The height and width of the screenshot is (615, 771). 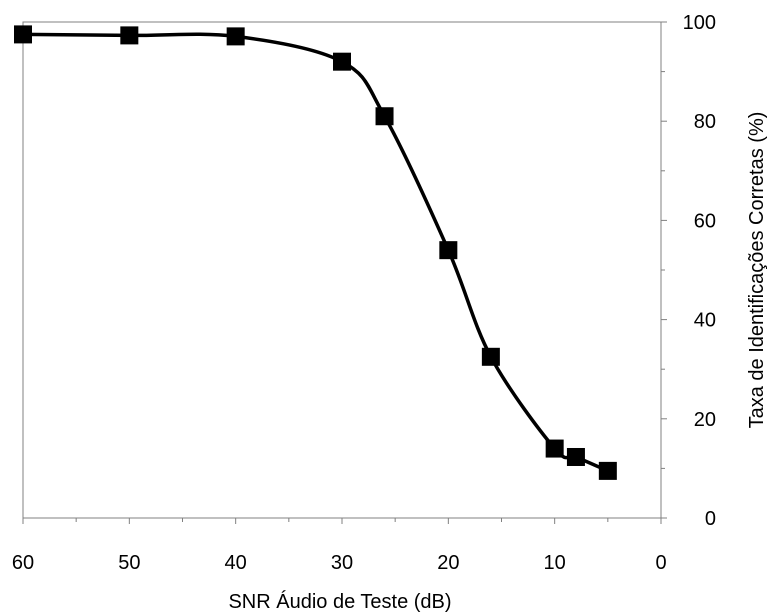 What do you see at coordinates (660, 563) in the screenshot?
I see `x-tick-label: 0` at bounding box center [660, 563].